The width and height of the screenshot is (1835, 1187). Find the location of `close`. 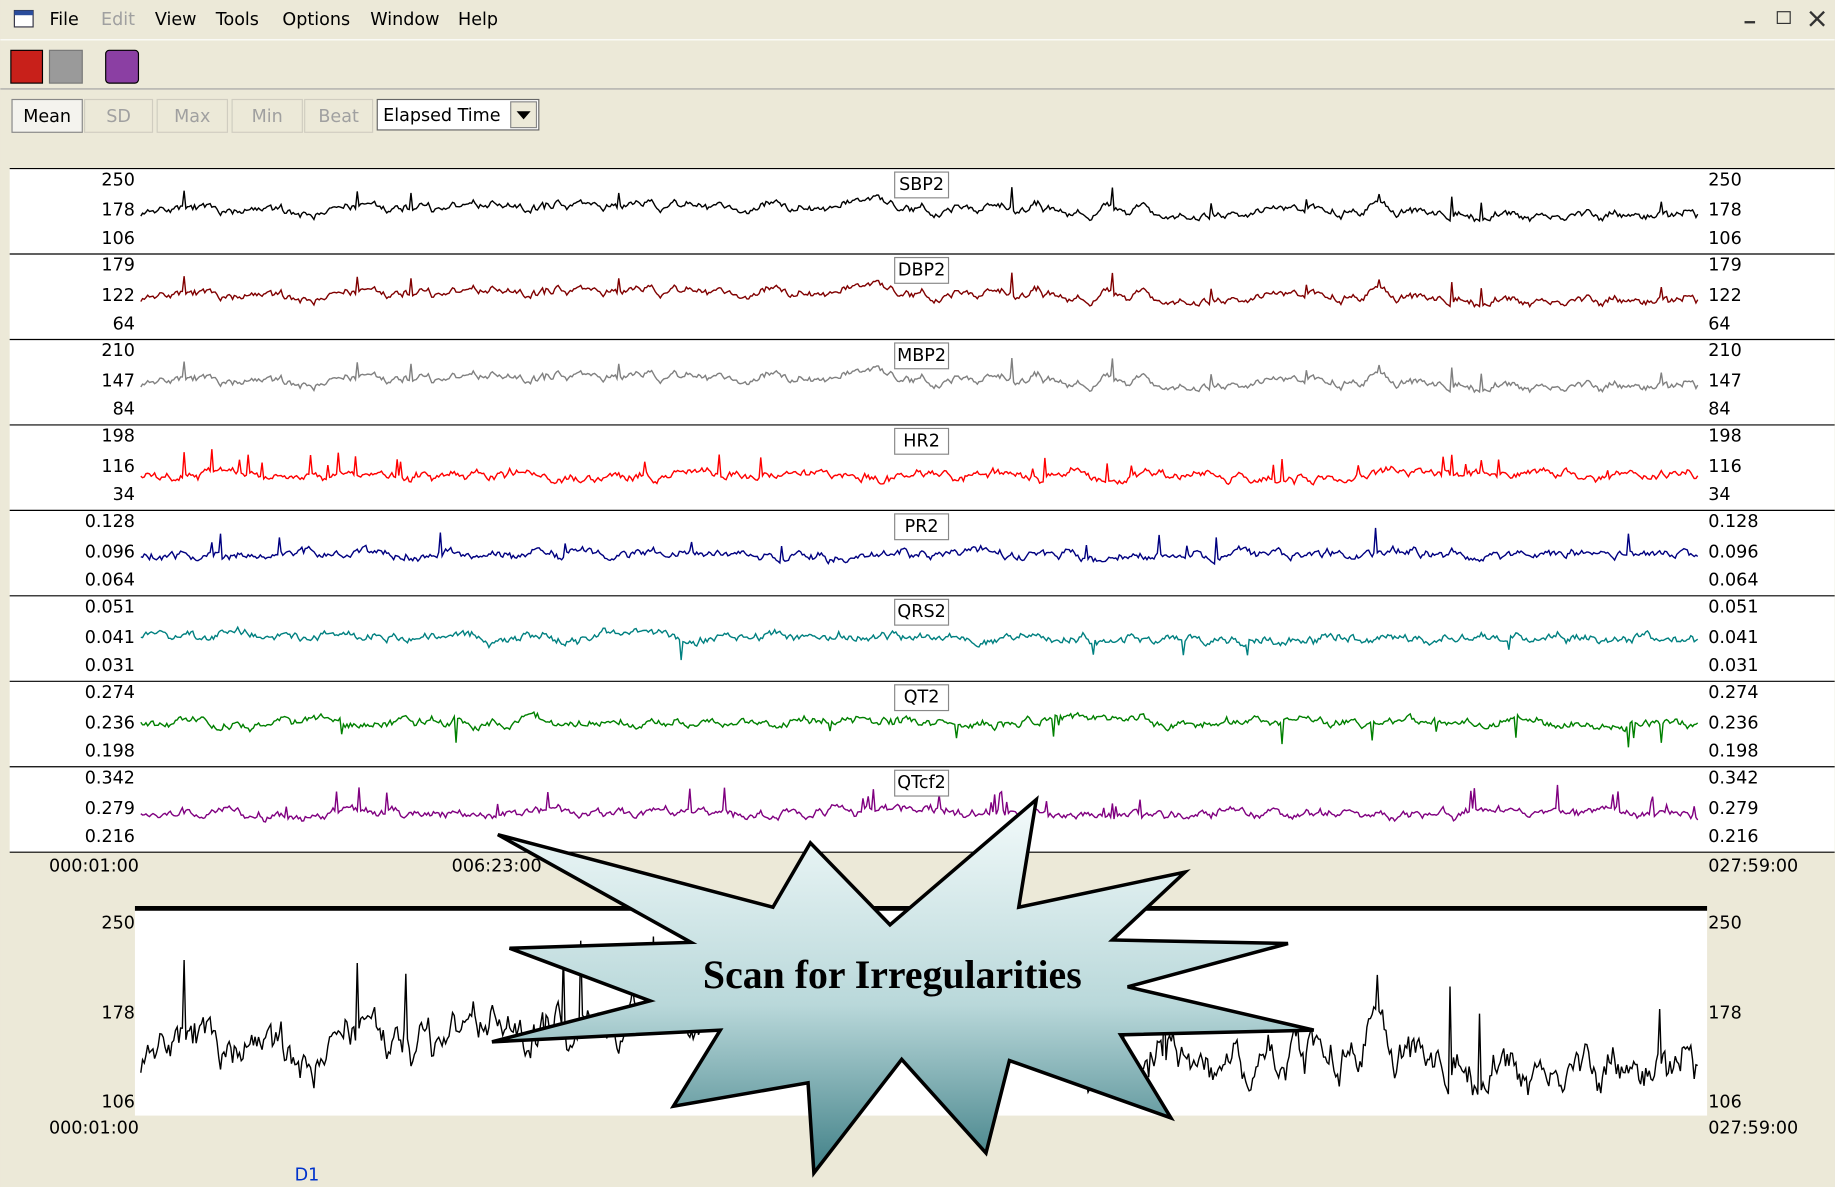

close is located at coordinates (1817, 18).